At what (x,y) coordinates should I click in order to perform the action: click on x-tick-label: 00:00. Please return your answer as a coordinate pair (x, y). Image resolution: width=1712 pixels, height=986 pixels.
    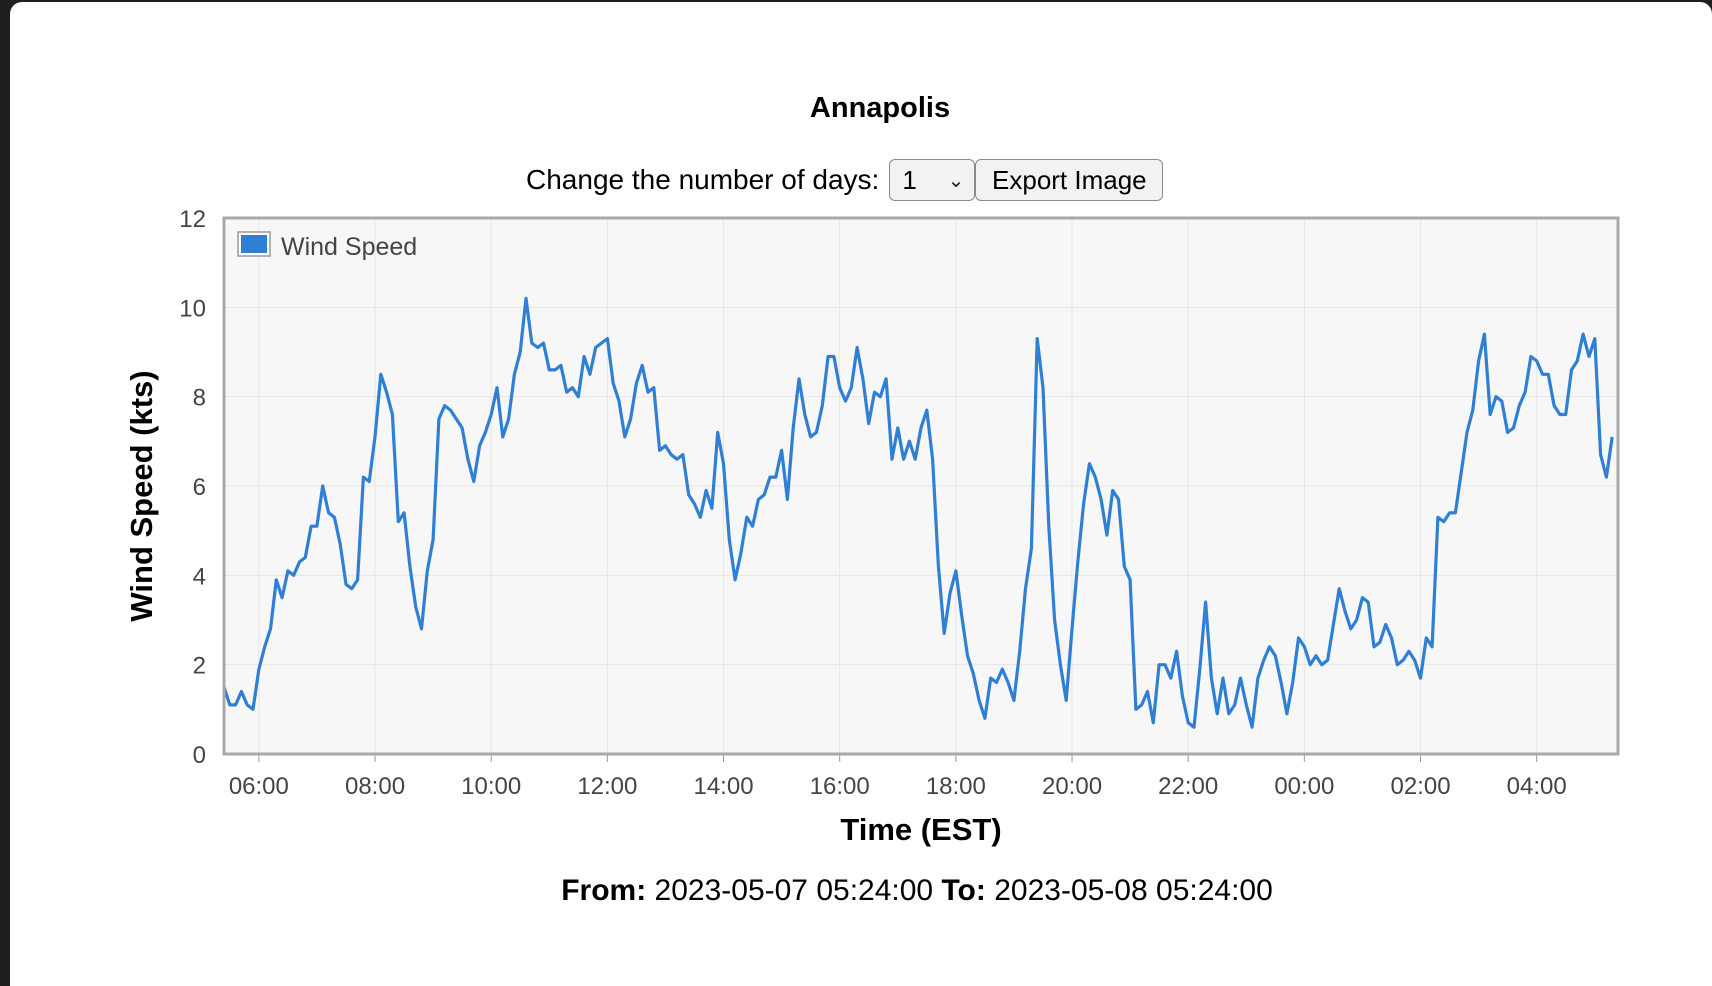
    Looking at the image, I should click on (1304, 786).